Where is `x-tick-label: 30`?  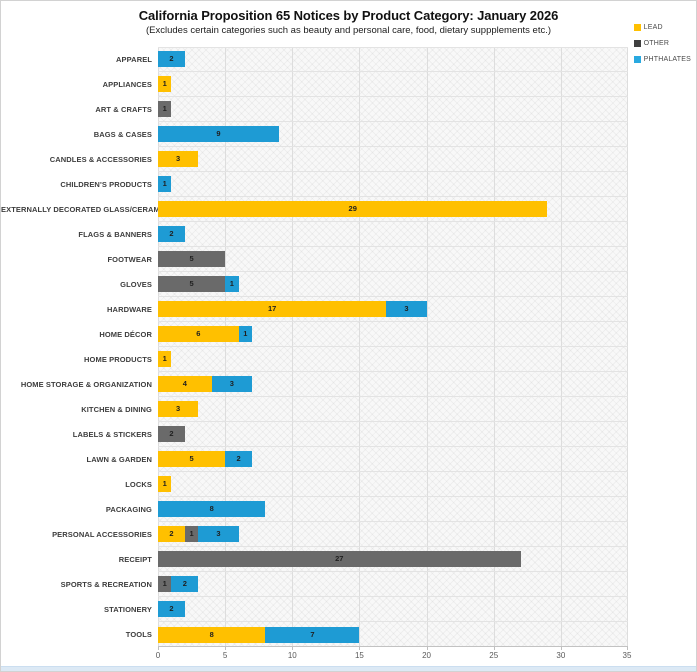 x-tick-label: 30 is located at coordinates (561, 655).